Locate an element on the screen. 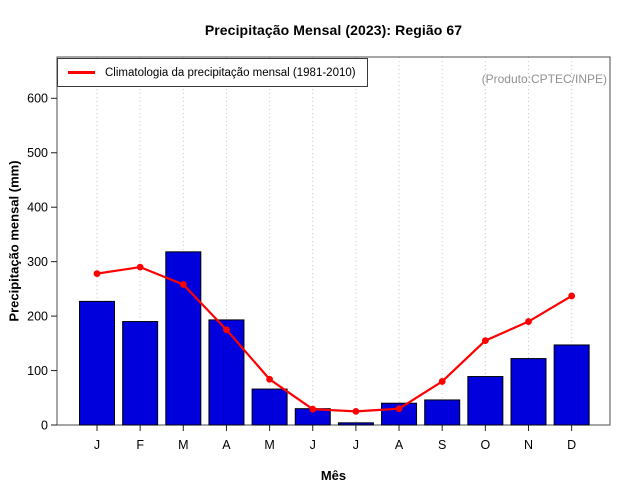 The height and width of the screenshot is (500, 640). y-tick-label-0: 0 is located at coordinates (44, 425).